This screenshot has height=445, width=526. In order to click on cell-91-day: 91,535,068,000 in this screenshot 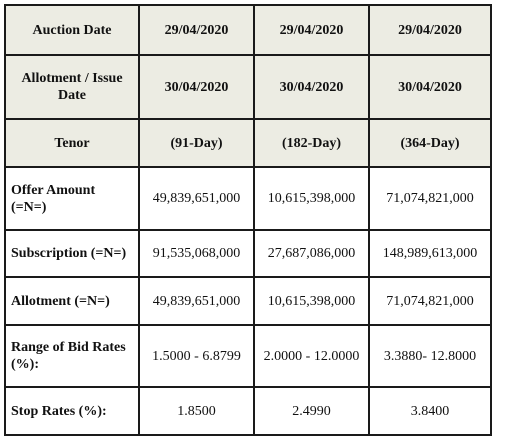, I will do `click(196, 253)`.